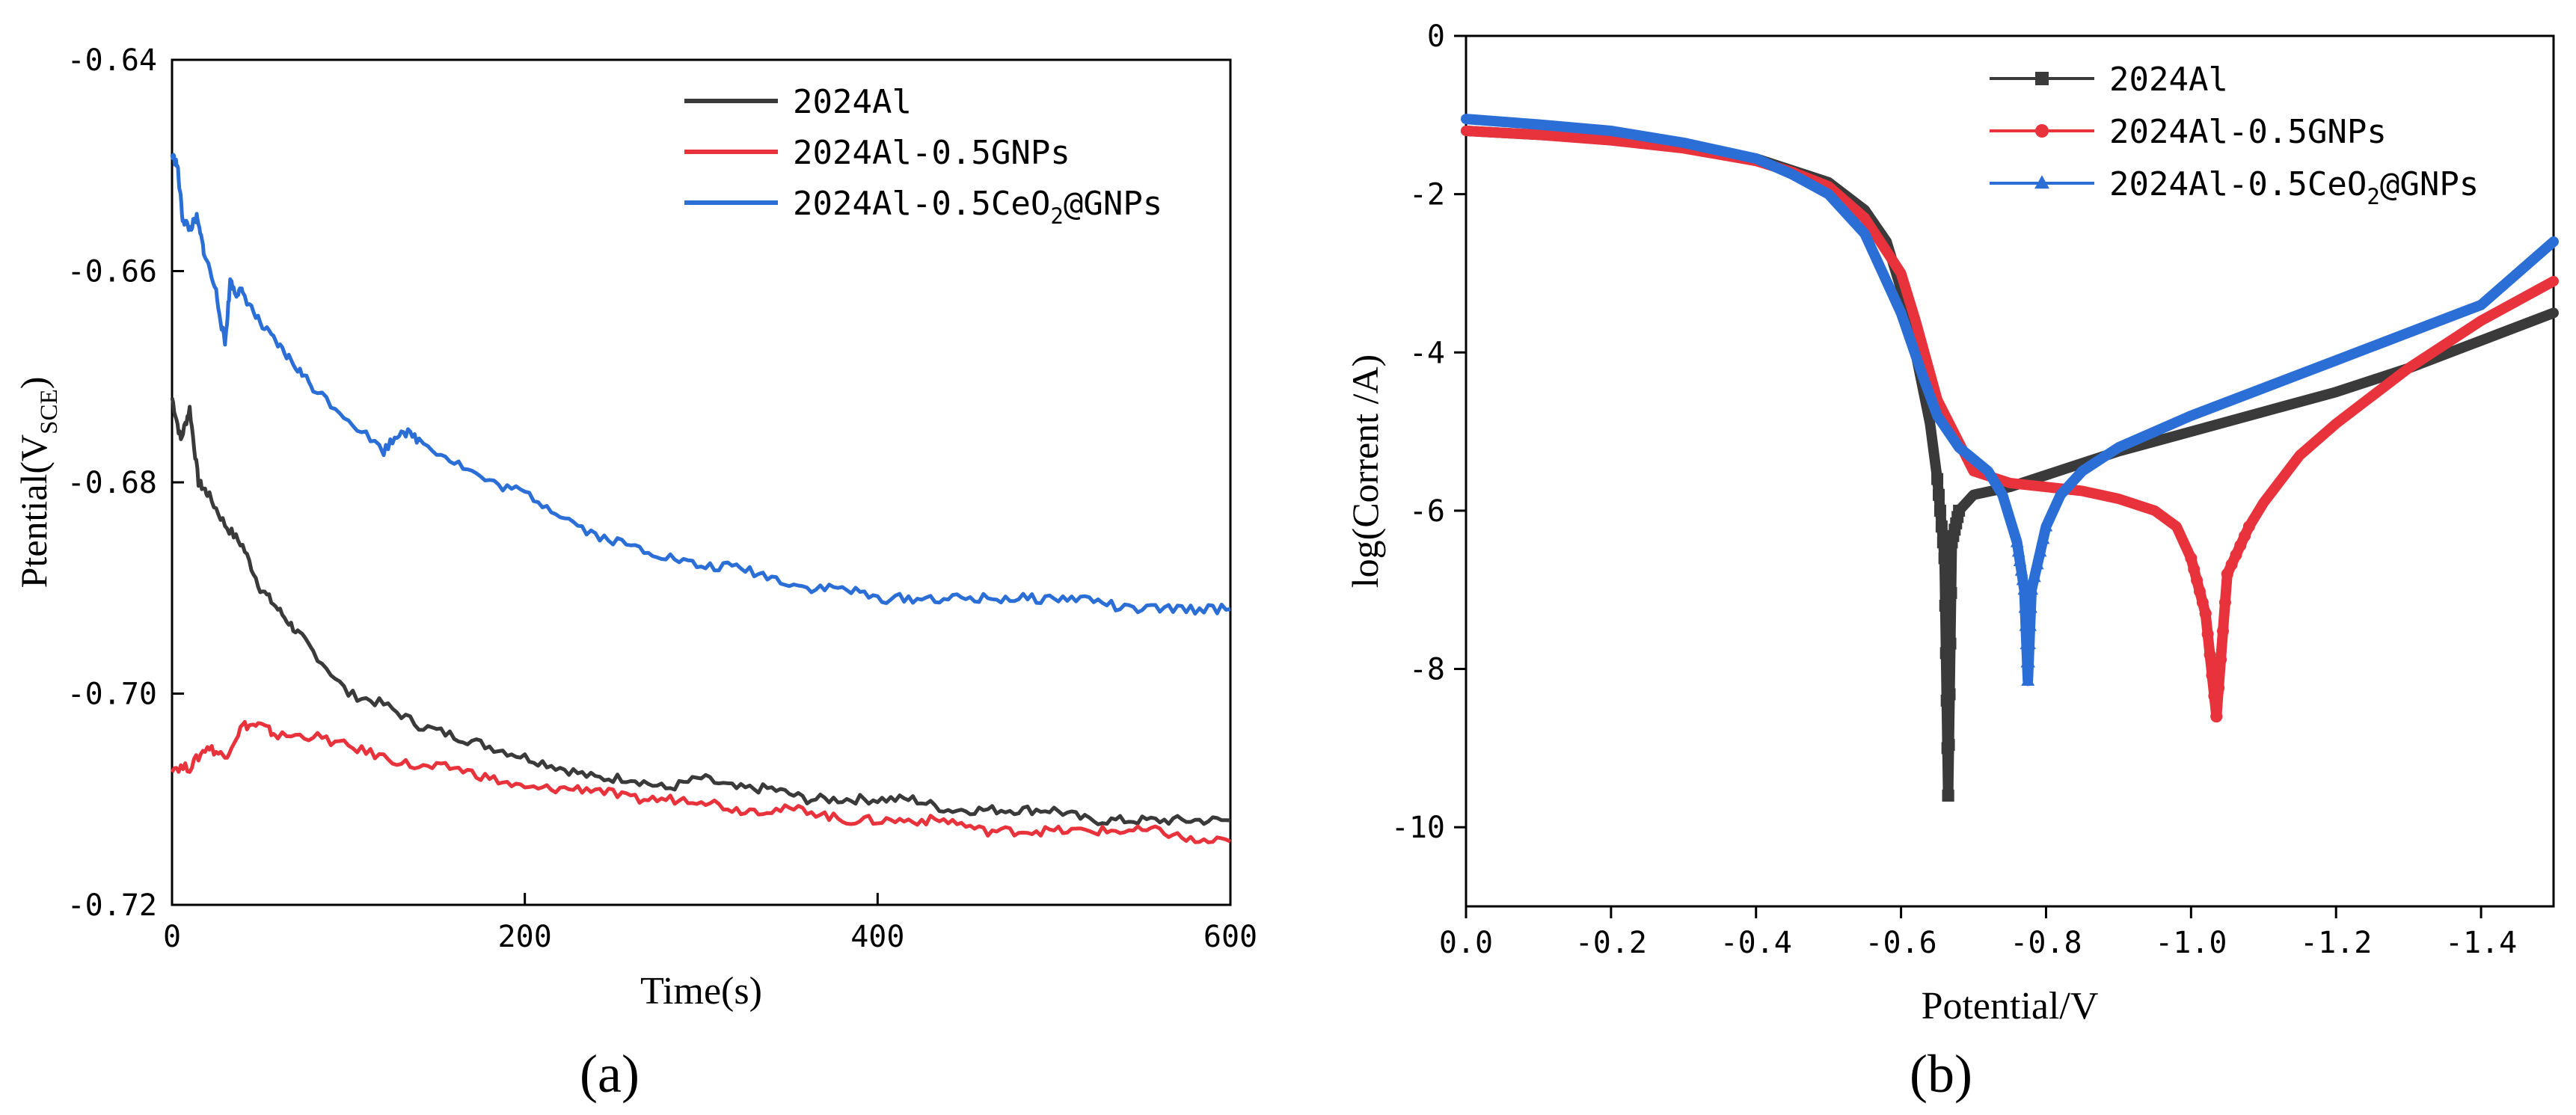  Describe the element at coordinates (1756, 943) in the screenshot. I see `x-tick-label-b: -0.4` at that location.